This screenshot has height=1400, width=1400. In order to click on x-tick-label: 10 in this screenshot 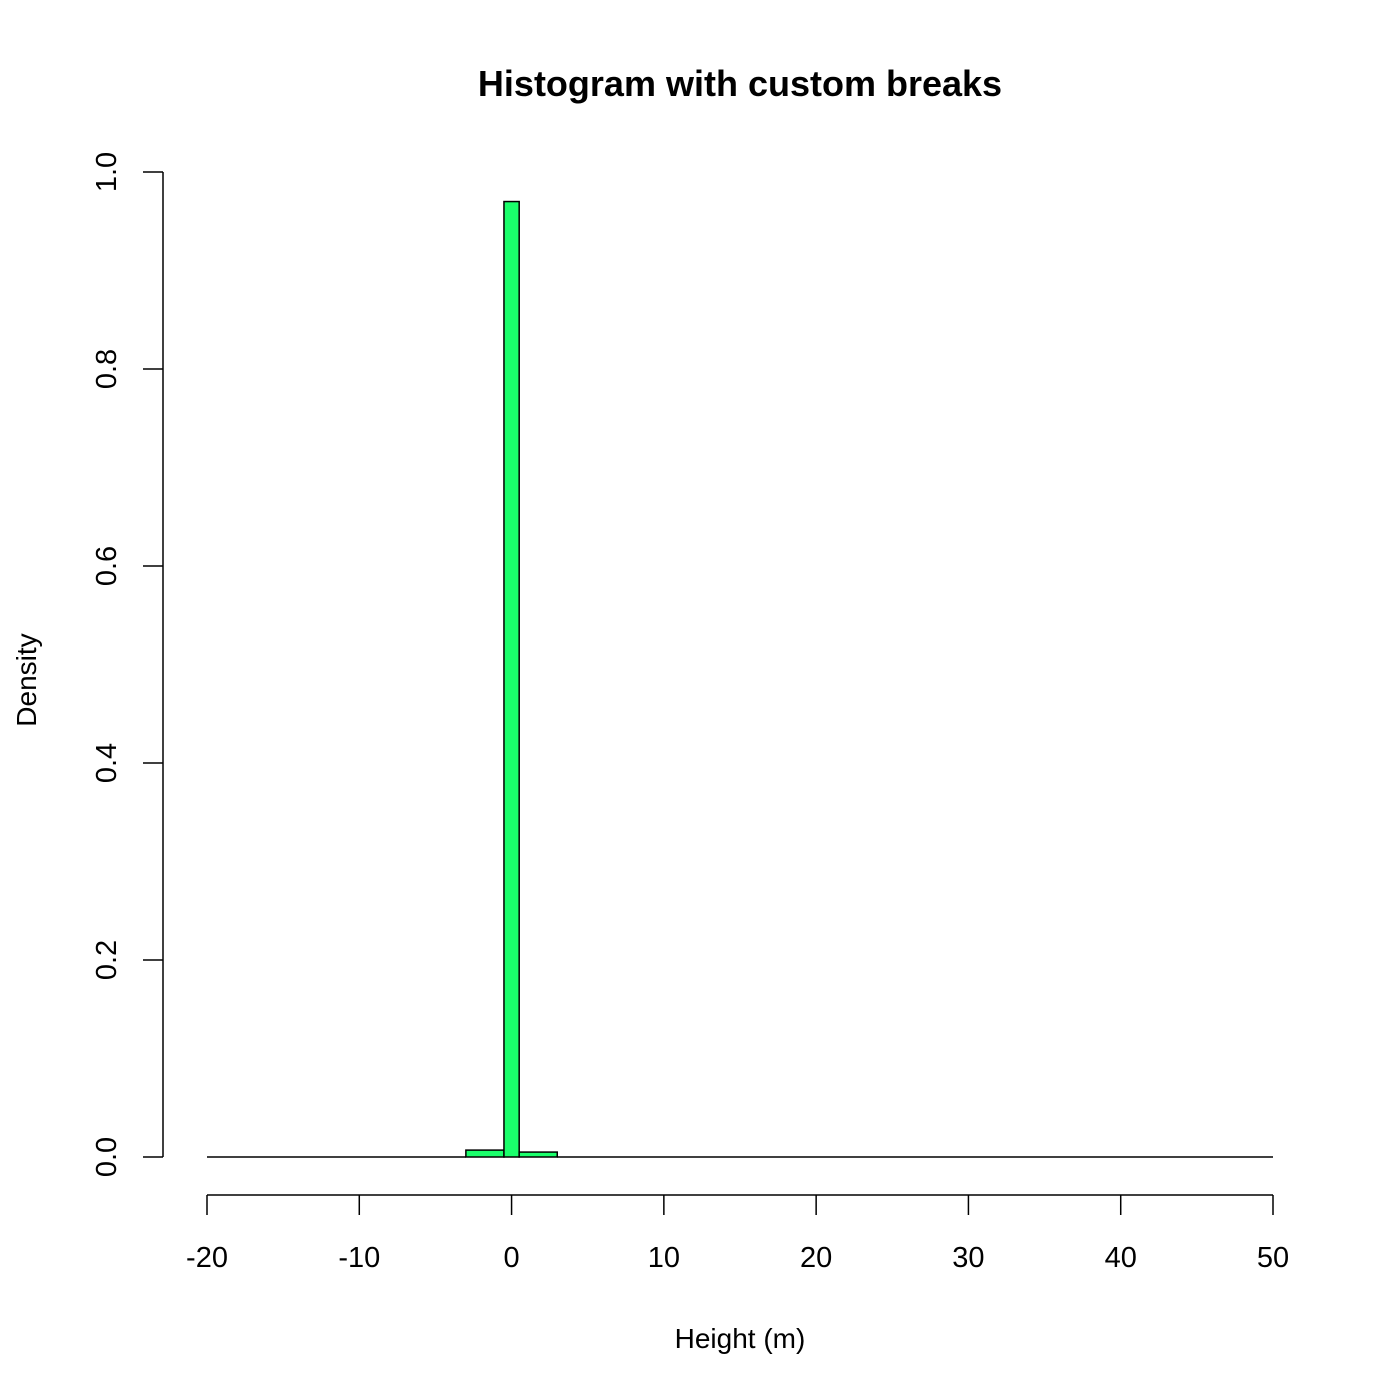, I will do `click(664, 1258)`.